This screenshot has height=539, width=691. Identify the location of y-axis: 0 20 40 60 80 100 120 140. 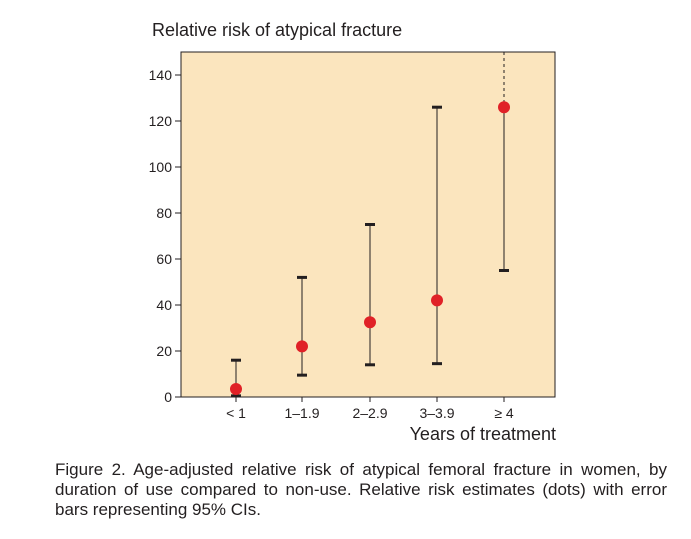
(165, 236).